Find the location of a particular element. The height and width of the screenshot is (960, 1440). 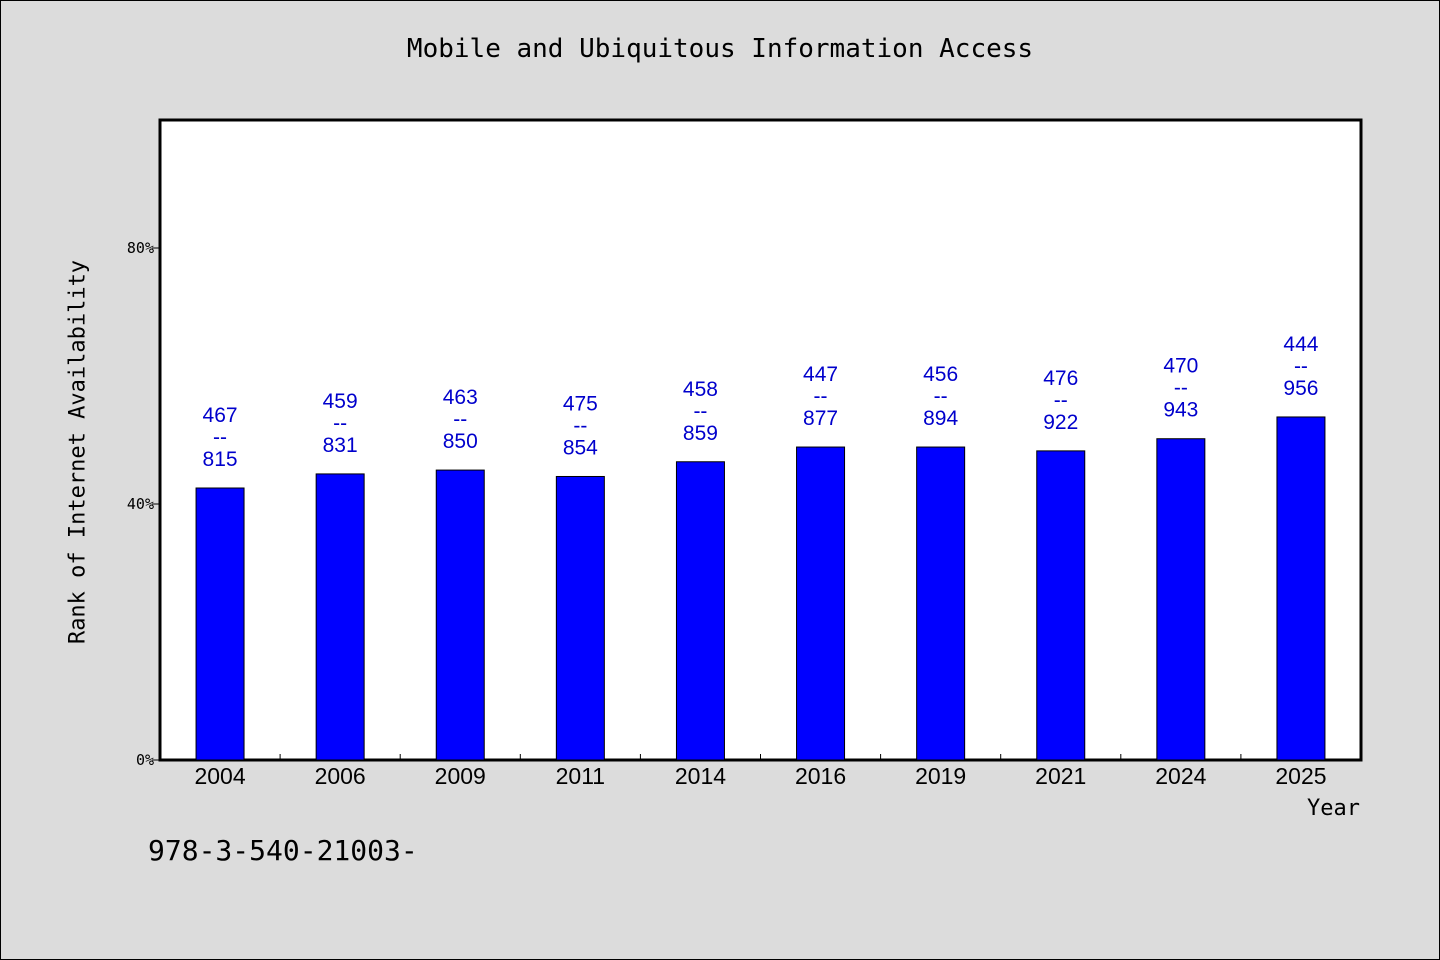

y-tick-label: 80% is located at coordinates (140, 248).